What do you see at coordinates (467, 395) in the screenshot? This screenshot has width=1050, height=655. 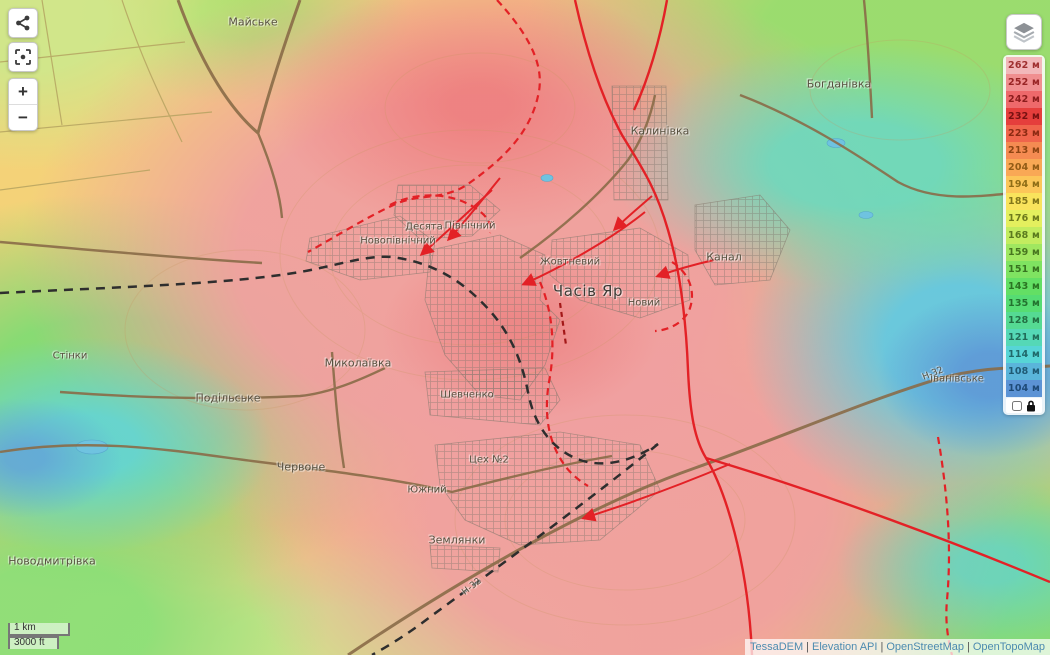 I see `place-label: Шевченко` at bounding box center [467, 395].